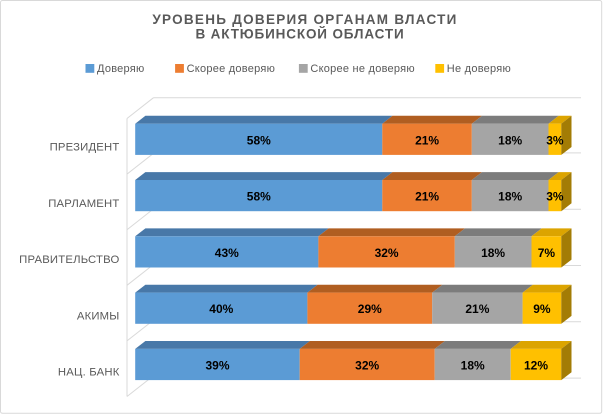  I want to click on svg-text: Не доверяю, so click(479, 69).